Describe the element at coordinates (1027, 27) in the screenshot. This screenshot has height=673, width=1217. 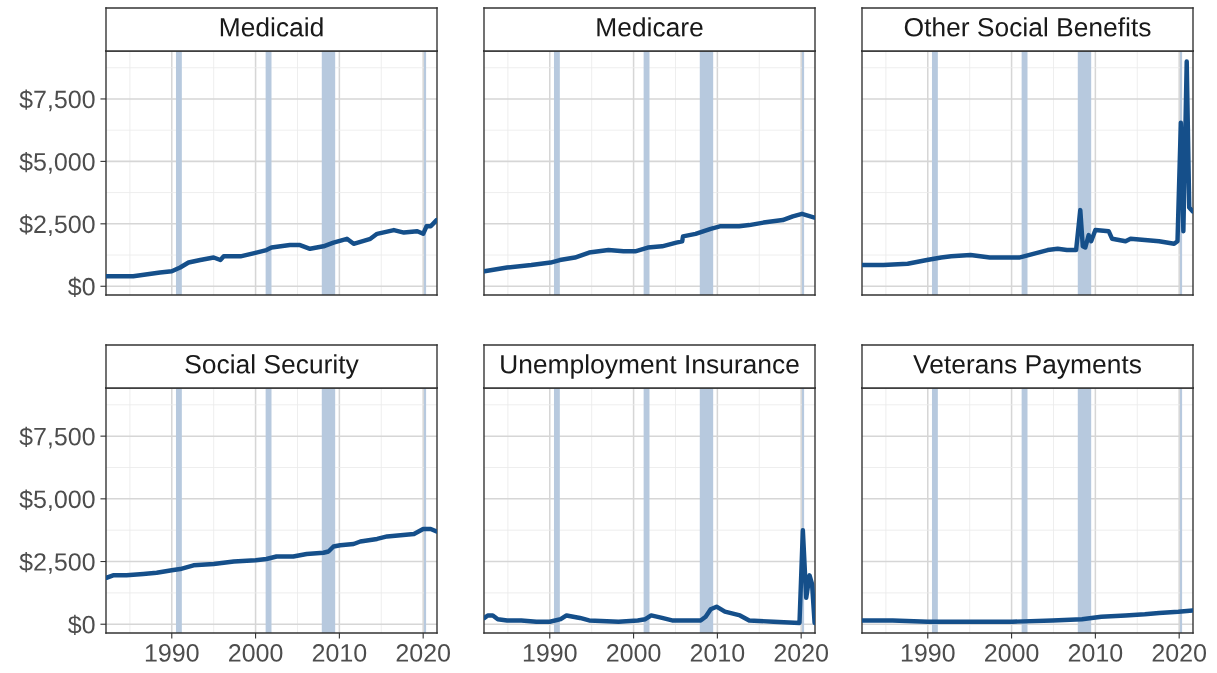
I see `chart-title: Other Social Benefits` at that location.